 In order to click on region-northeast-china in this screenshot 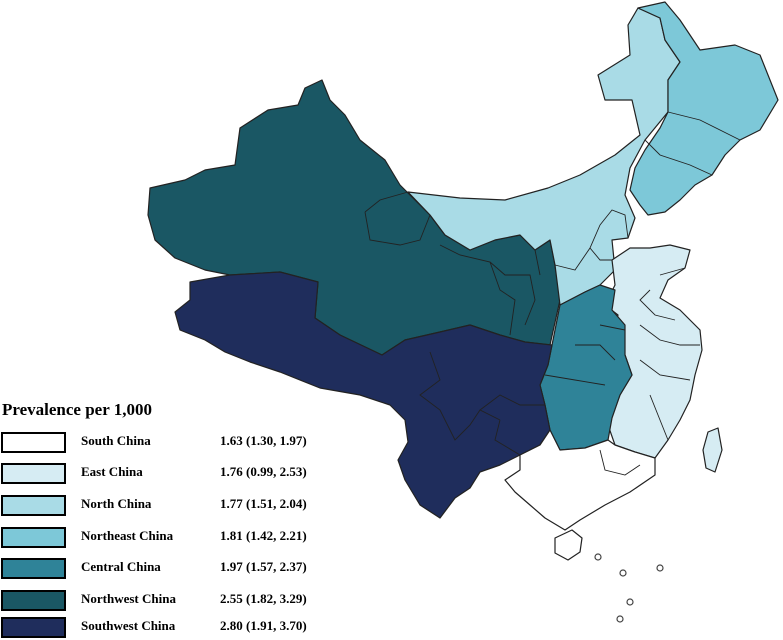, I will do `click(704, 108)`.